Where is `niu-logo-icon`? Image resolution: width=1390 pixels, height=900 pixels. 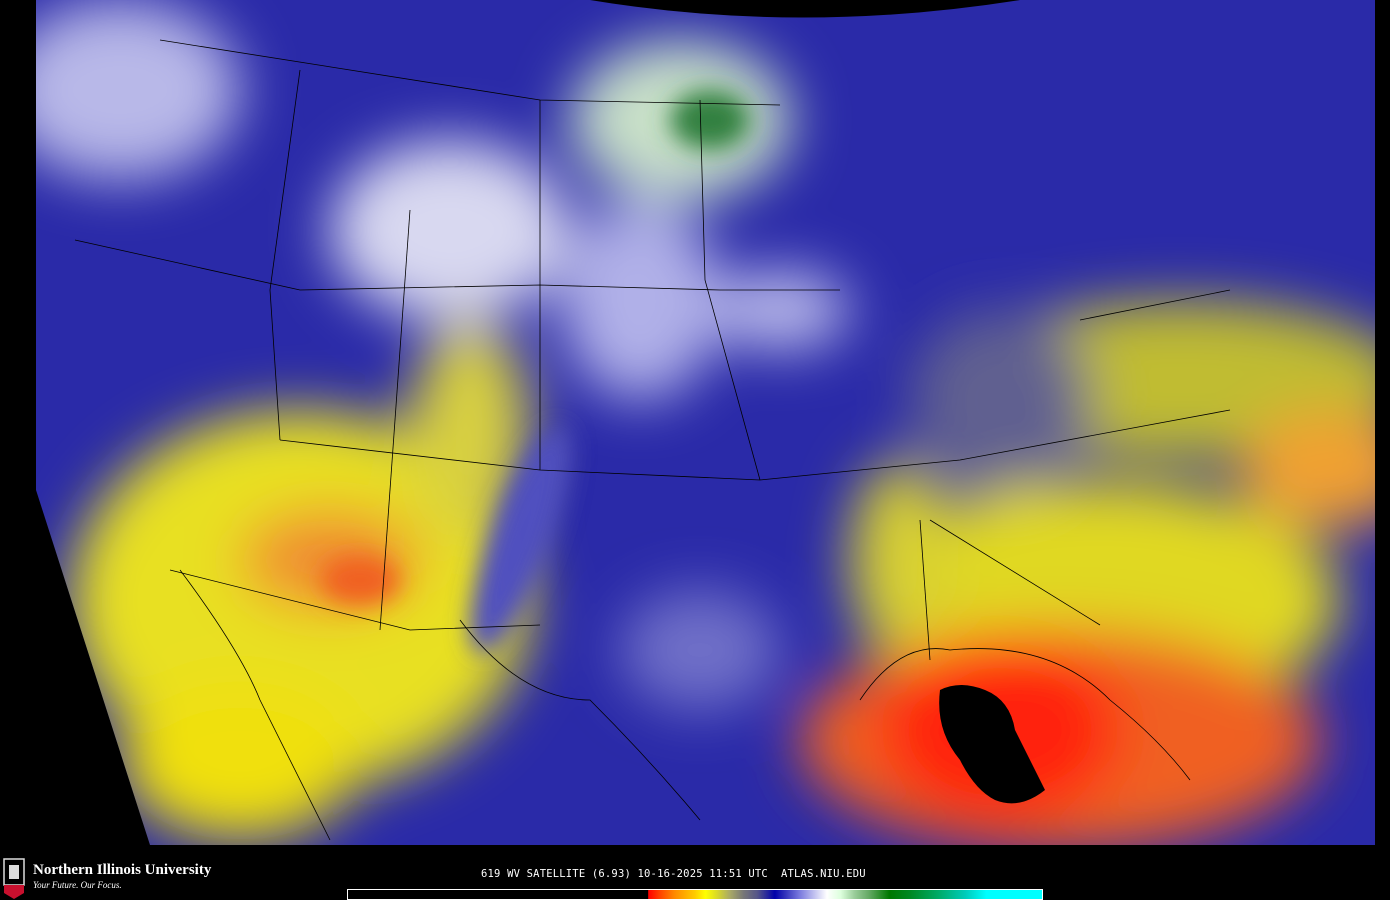 niu-logo-icon is located at coordinates (14, 878).